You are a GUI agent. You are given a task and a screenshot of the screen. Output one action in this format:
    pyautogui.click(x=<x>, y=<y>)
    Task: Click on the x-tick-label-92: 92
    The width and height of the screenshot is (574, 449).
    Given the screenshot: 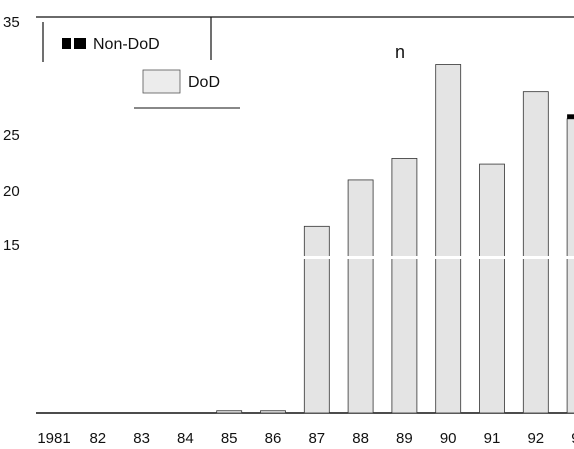 What is the action you would take?
    pyautogui.click(x=535, y=438)
    